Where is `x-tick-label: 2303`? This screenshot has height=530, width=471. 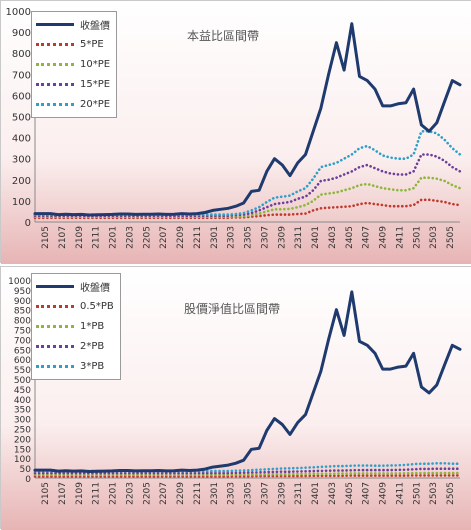 x-tick-label: 2303 is located at coordinates (232, 237).